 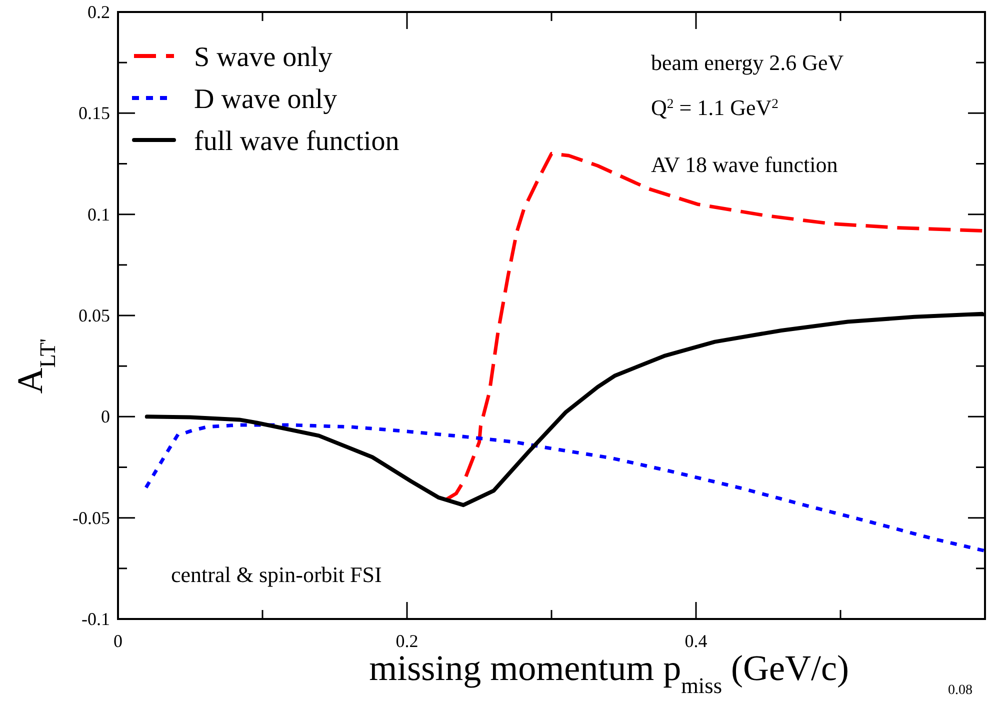 I want to click on text: 0.08, so click(x=960, y=690).